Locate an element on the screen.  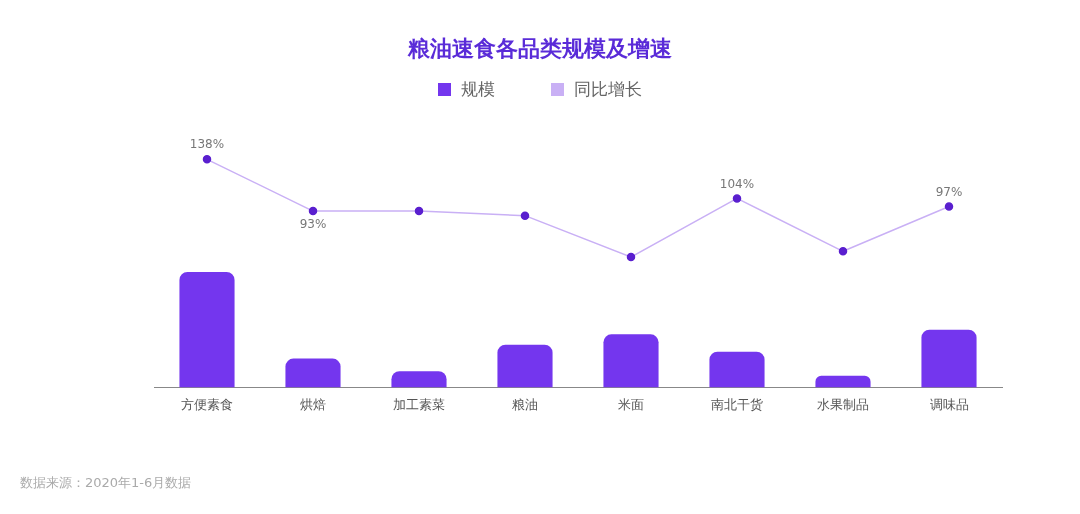
x-tick-label: 调味品 is located at coordinates (949, 404).